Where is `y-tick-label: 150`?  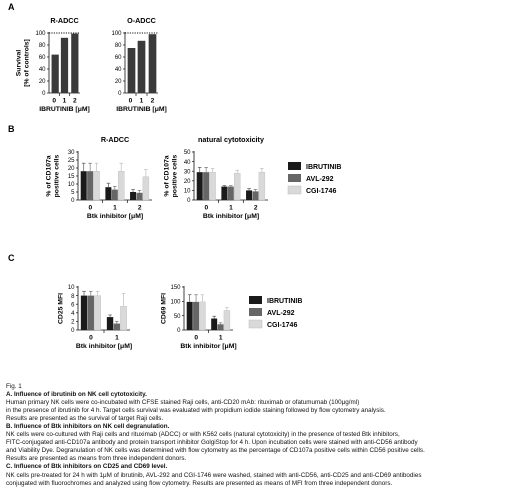 y-tick-label: 150 is located at coordinates (175, 288).